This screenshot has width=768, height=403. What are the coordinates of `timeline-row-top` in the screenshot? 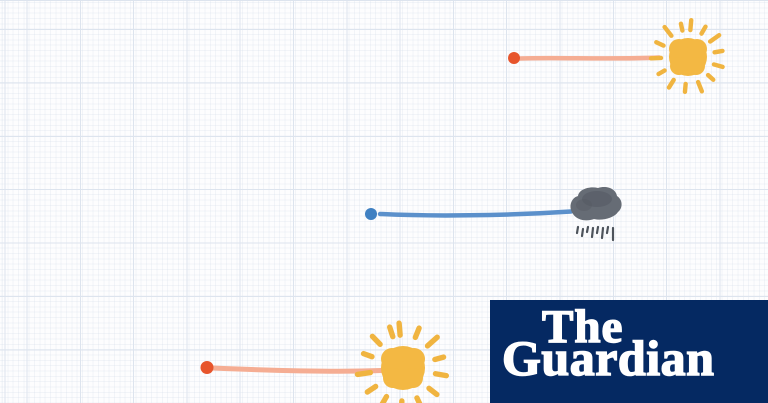 It's located at (616, 56).